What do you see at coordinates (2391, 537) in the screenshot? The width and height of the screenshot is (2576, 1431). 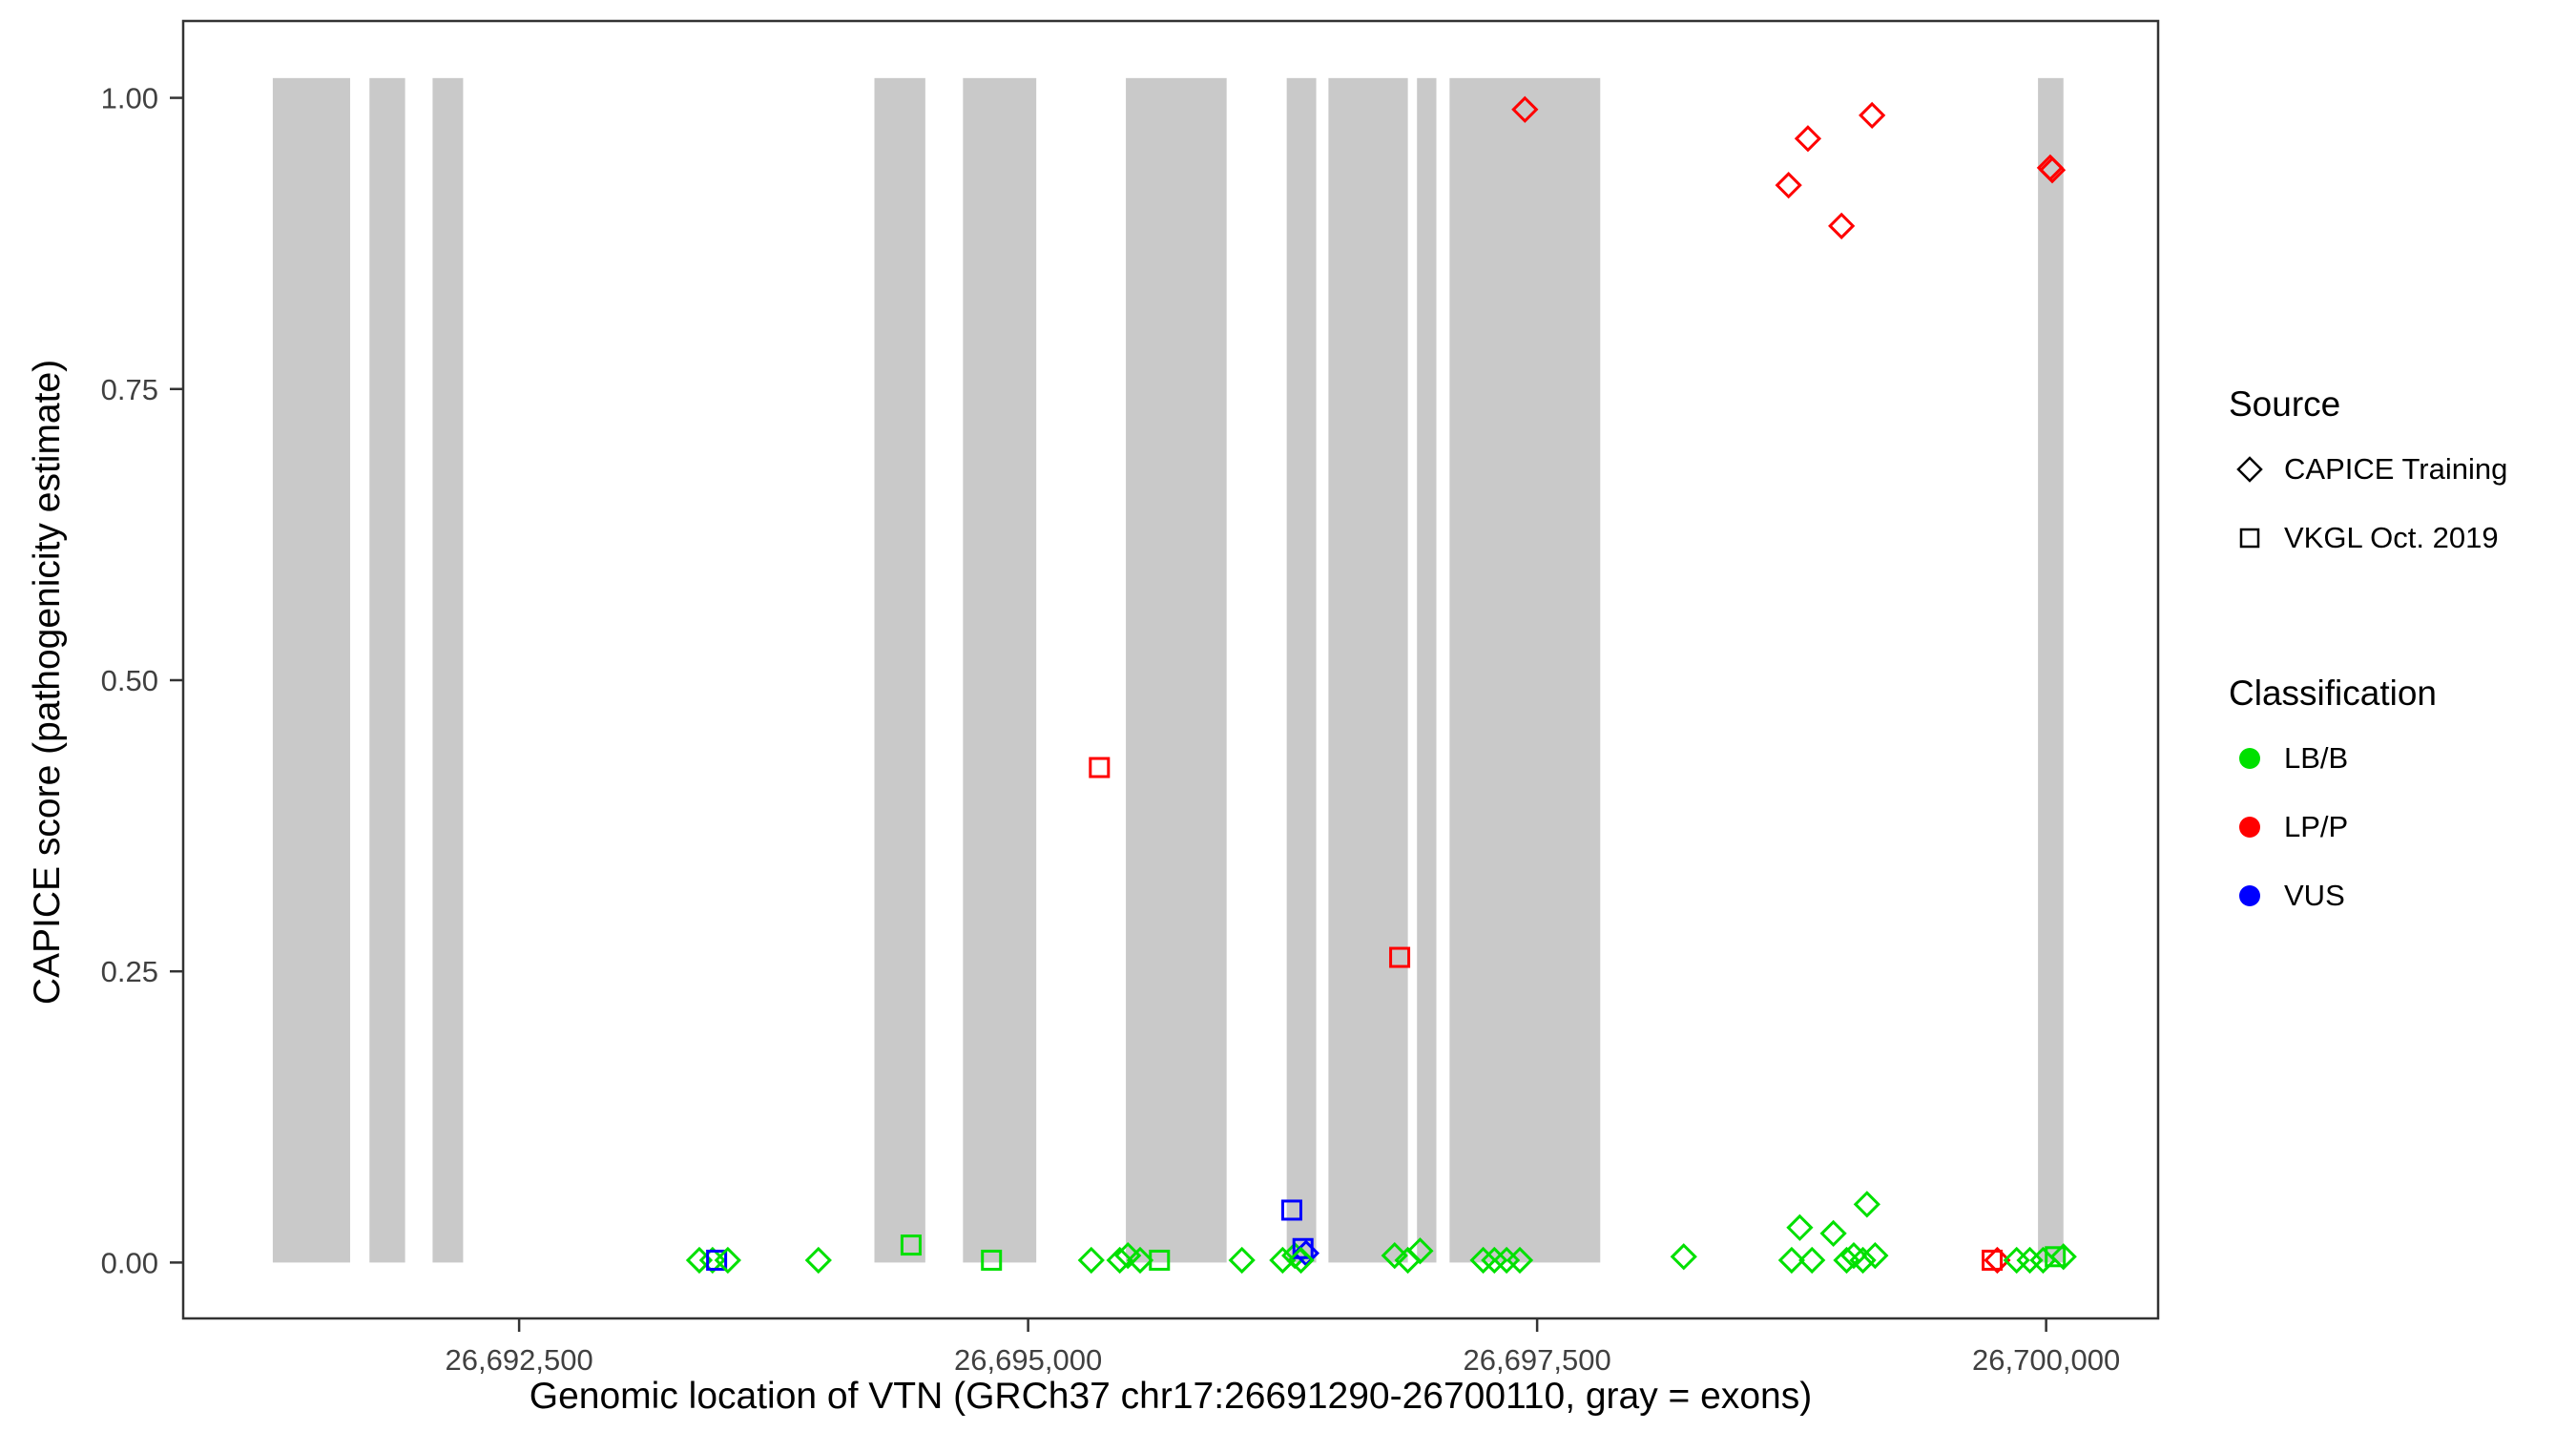 I see `legend-item-label: VKGL Oct. 2019` at bounding box center [2391, 537].